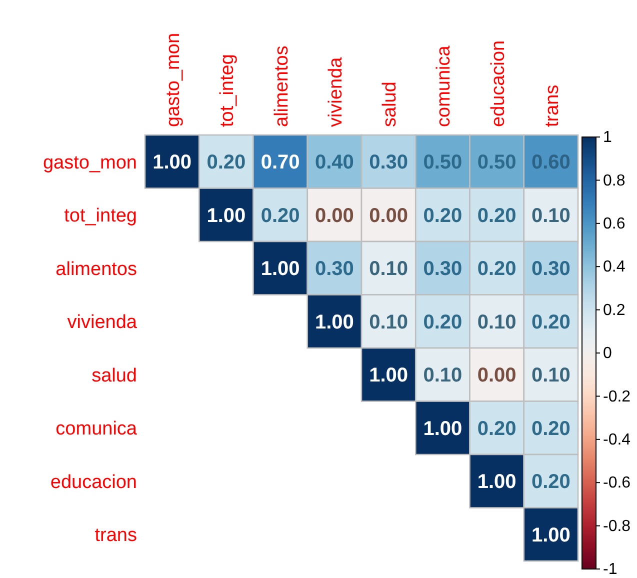 Image resolution: width=637 pixels, height=578 pixels. Describe the element at coordinates (550, 163) in the screenshot. I see `data-label: 0.60` at that location.